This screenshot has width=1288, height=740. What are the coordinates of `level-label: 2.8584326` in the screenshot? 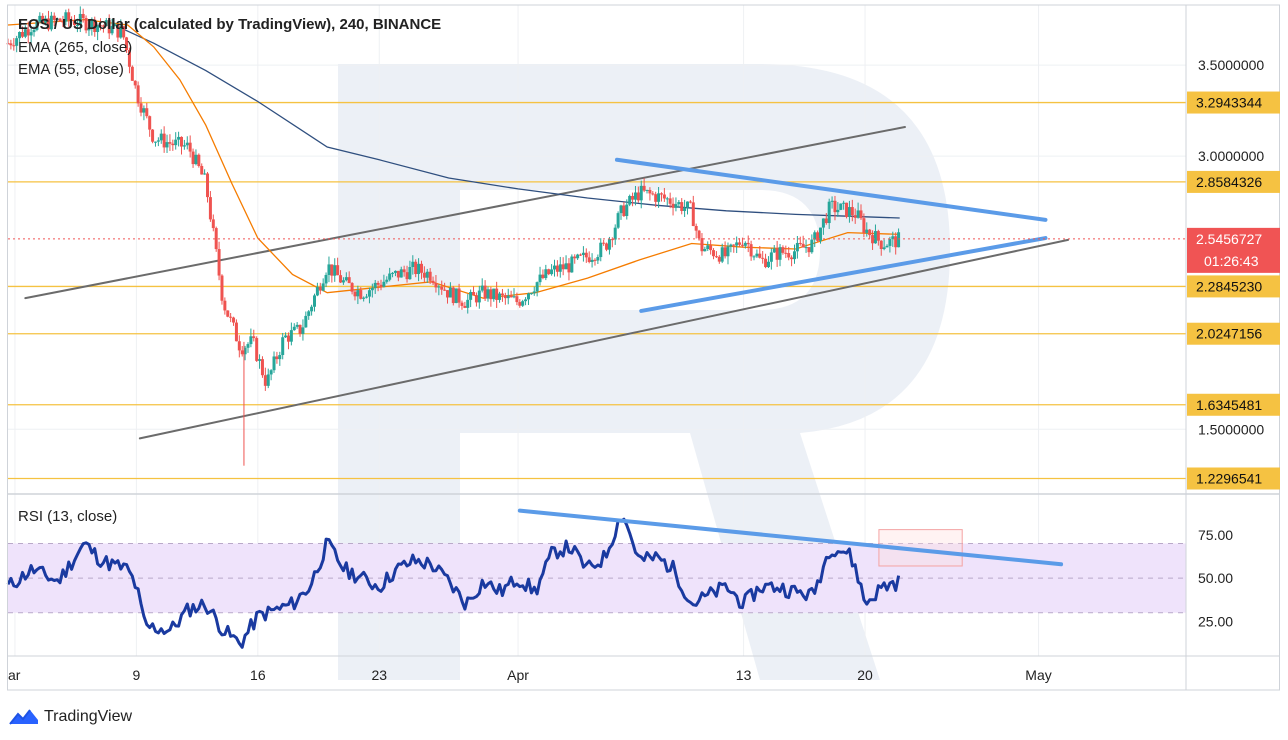 It's located at (1229, 182).